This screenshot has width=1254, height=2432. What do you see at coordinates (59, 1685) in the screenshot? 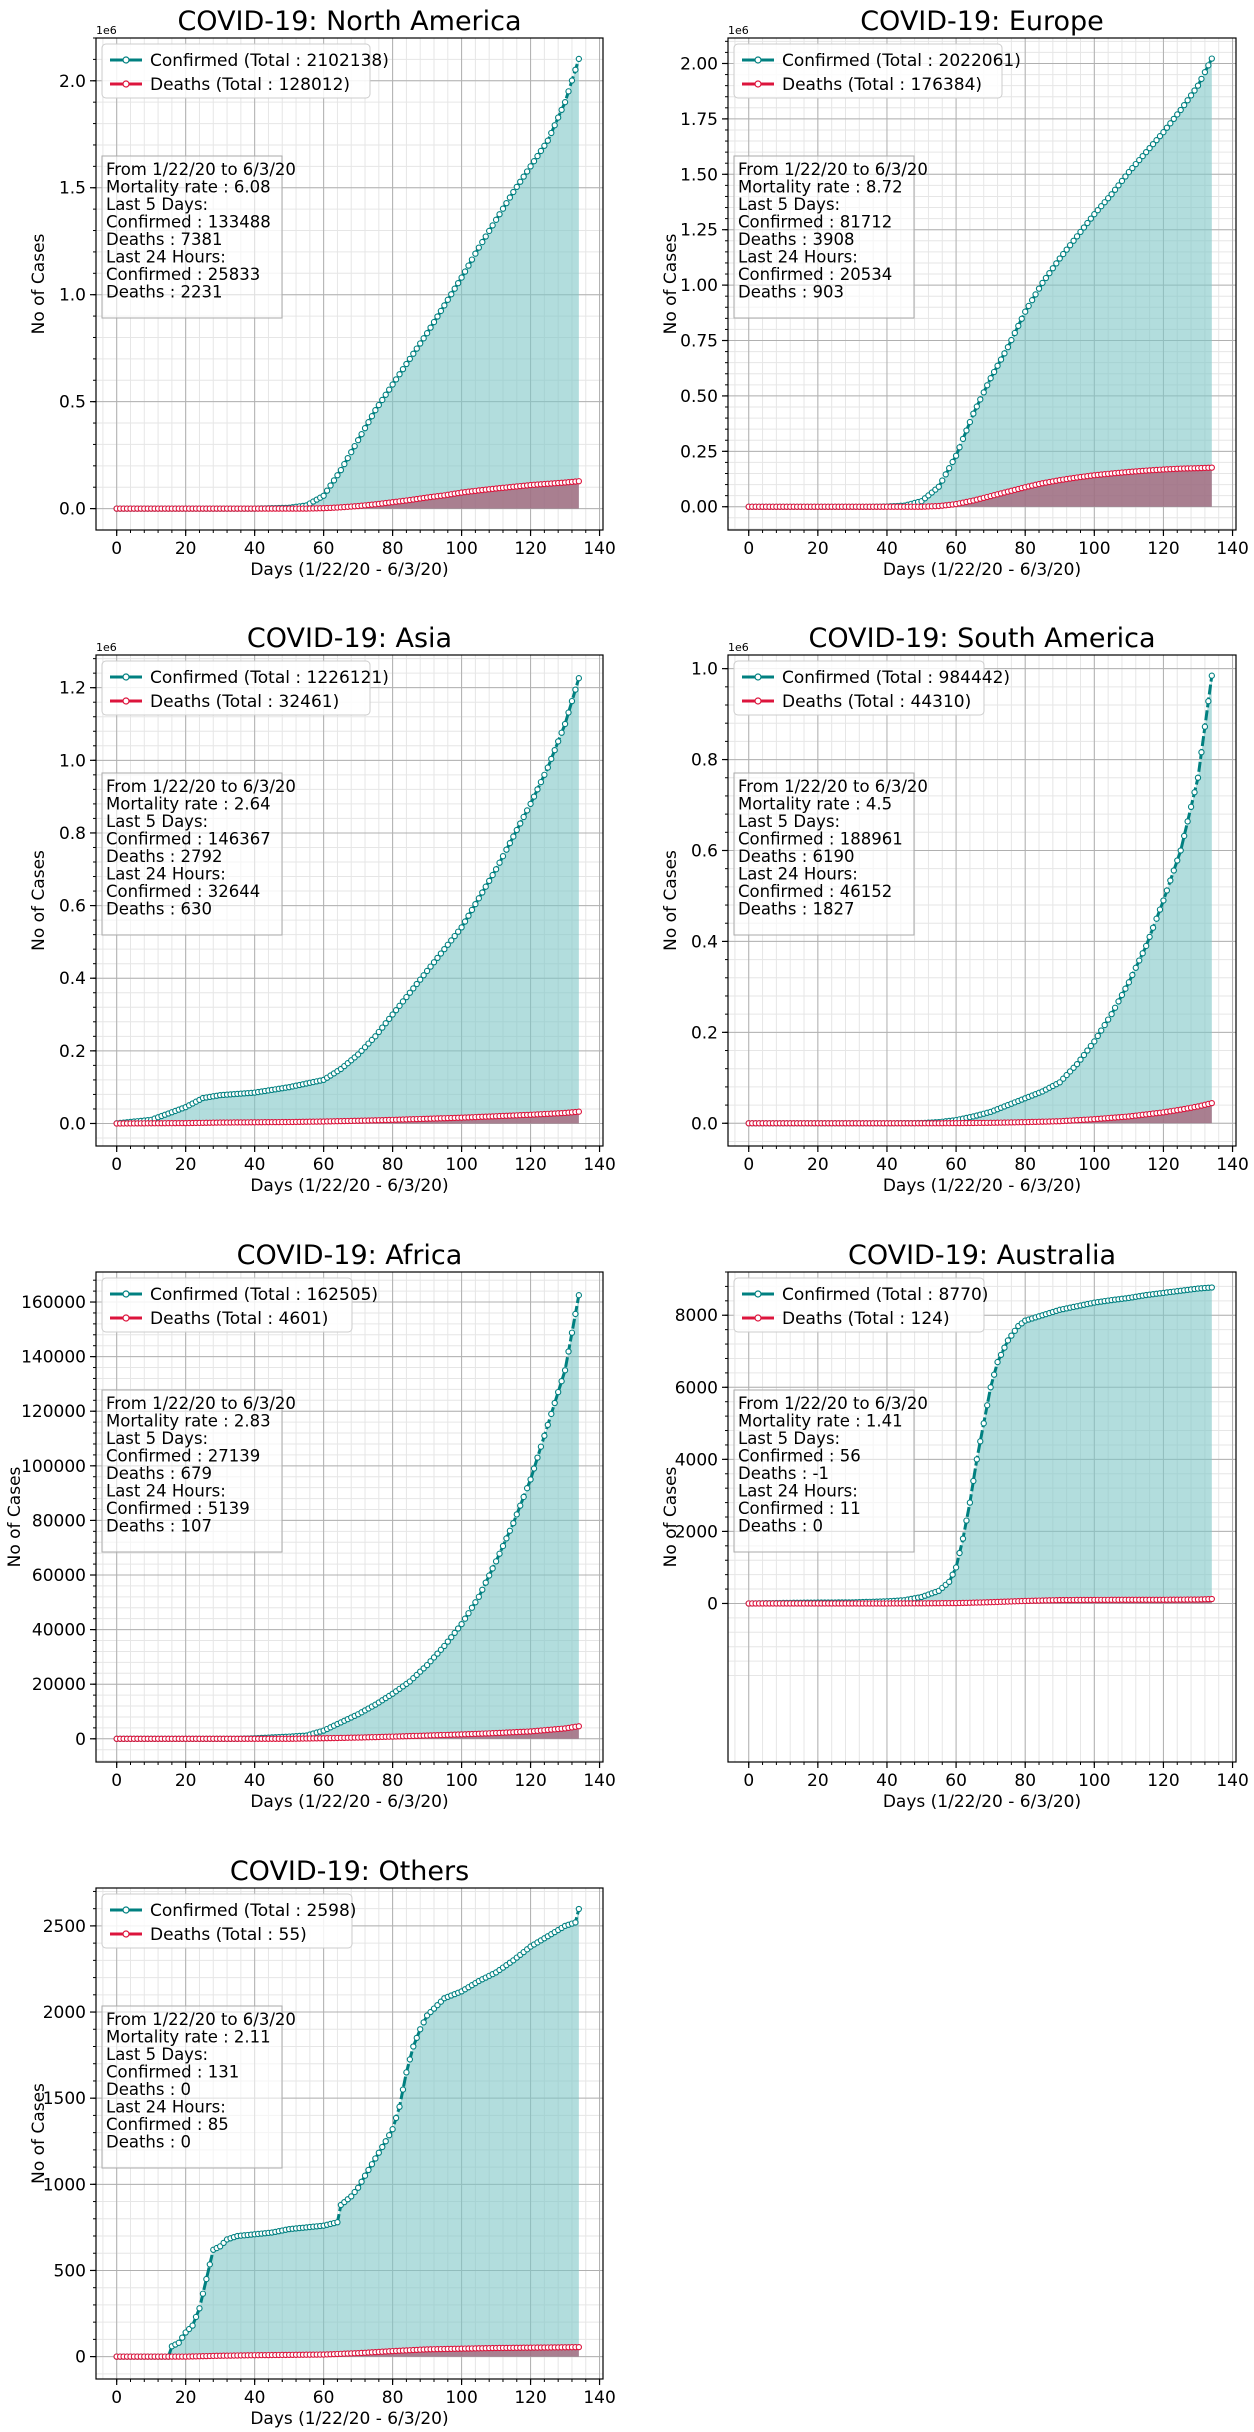
I see `y-tick-label: 20000` at bounding box center [59, 1685].